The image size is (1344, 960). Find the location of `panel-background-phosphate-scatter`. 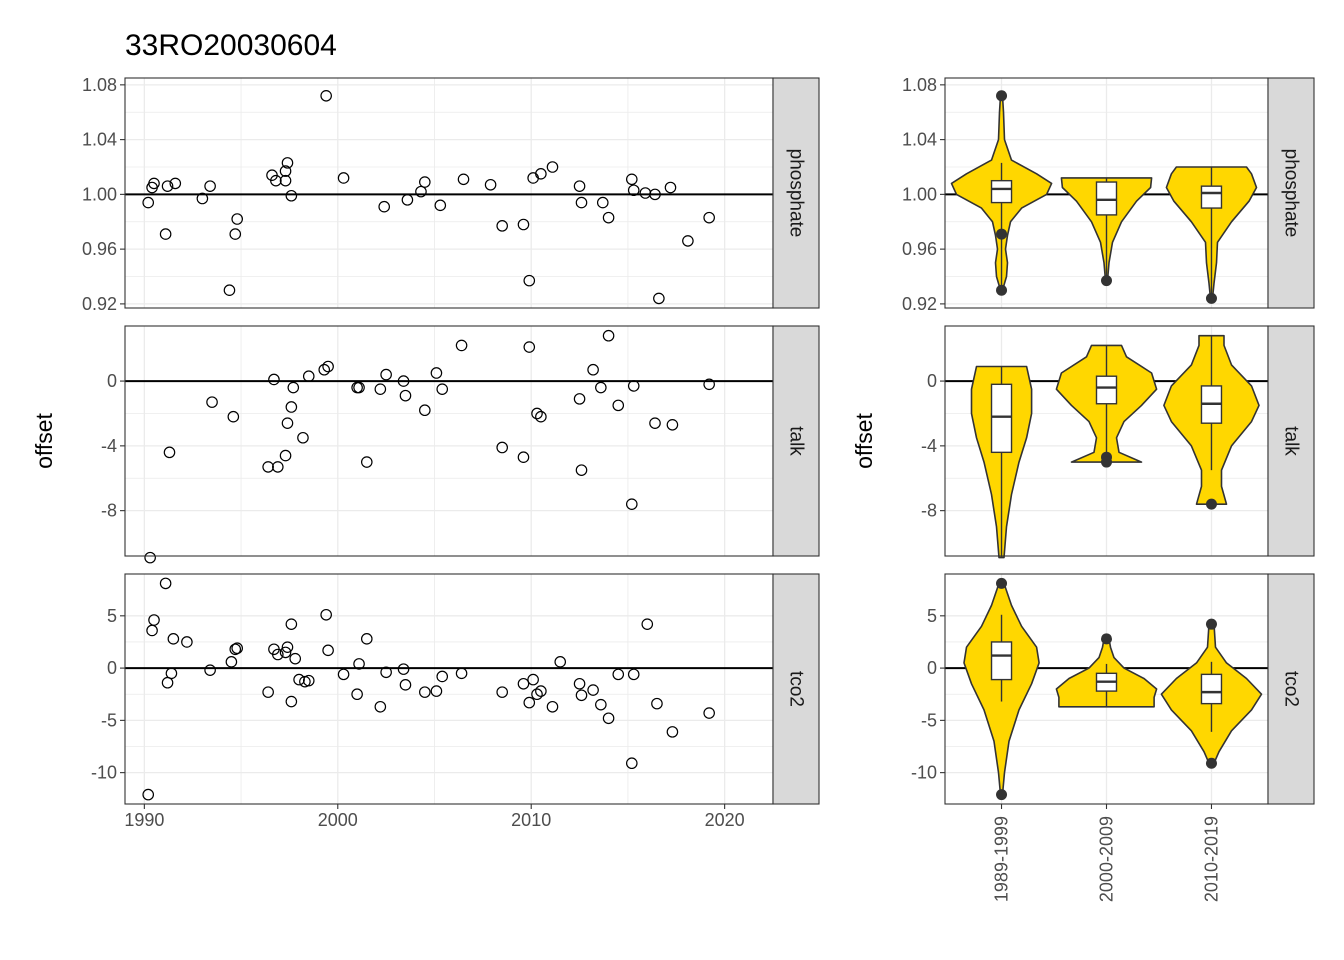

panel-background-phosphate-scatter is located at coordinates (449, 193).